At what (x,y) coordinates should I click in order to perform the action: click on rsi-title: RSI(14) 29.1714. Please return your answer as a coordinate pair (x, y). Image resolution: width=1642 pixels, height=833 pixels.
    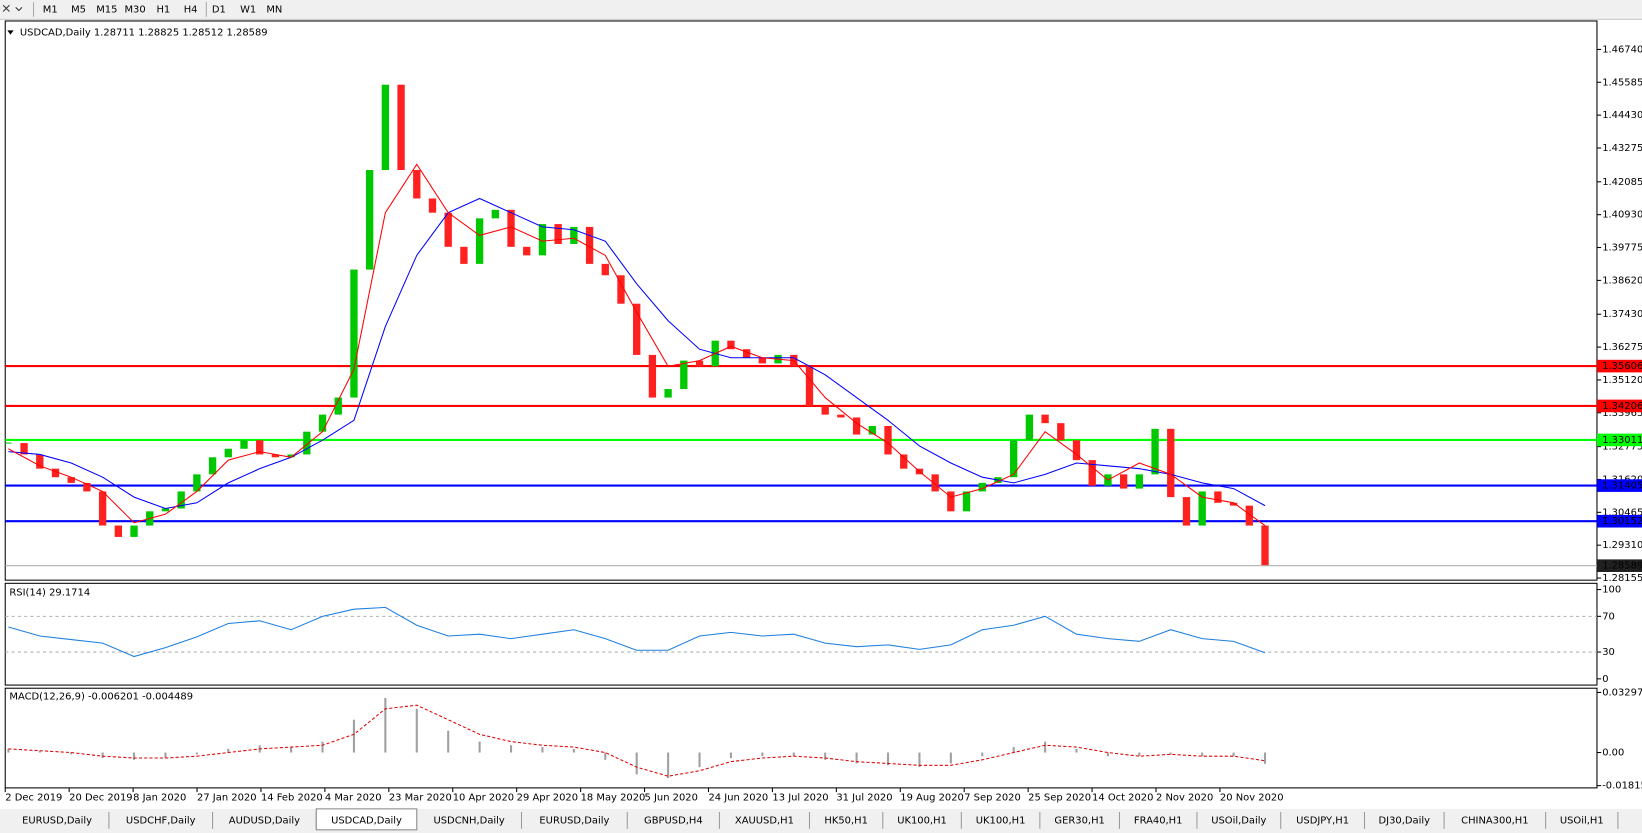
    Looking at the image, I should click on (49, 593).